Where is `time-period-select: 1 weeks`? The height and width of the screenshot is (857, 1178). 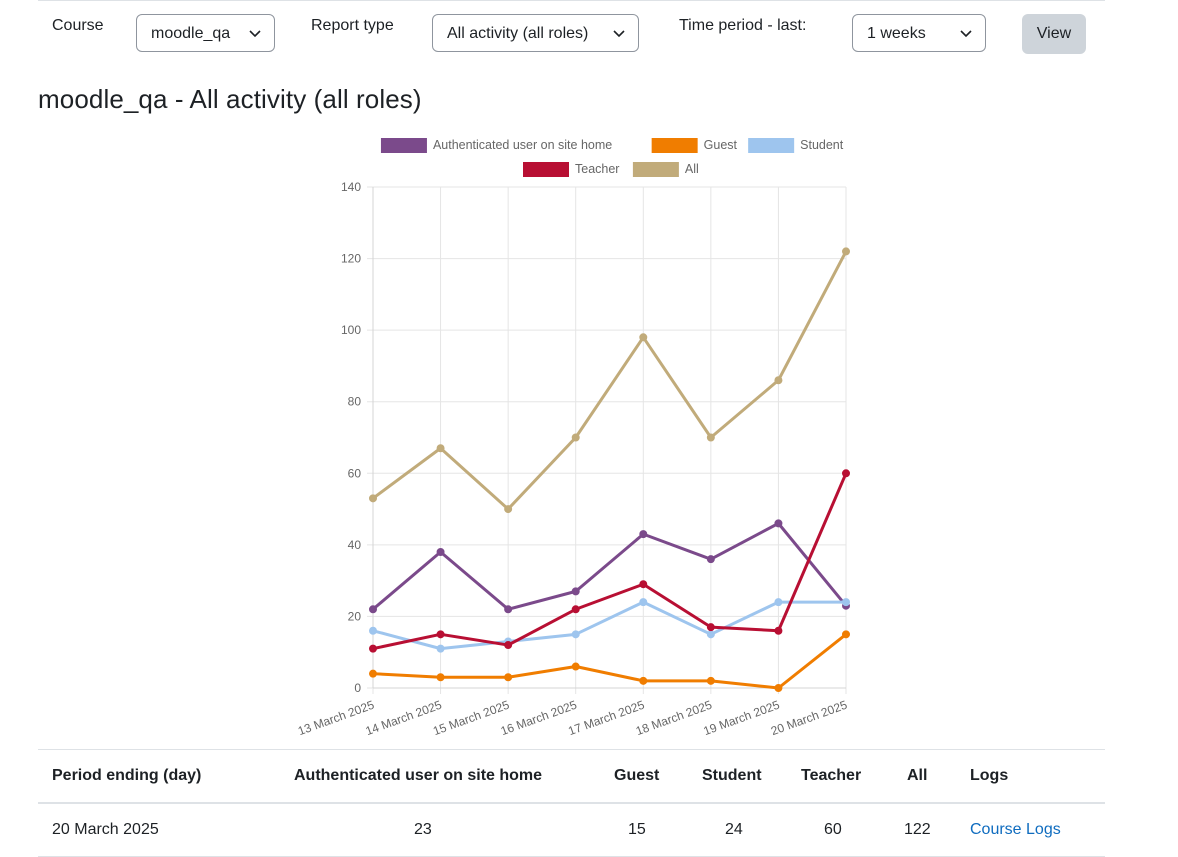
time-period-select: 1 weeks is located at coordinates (919, 33).